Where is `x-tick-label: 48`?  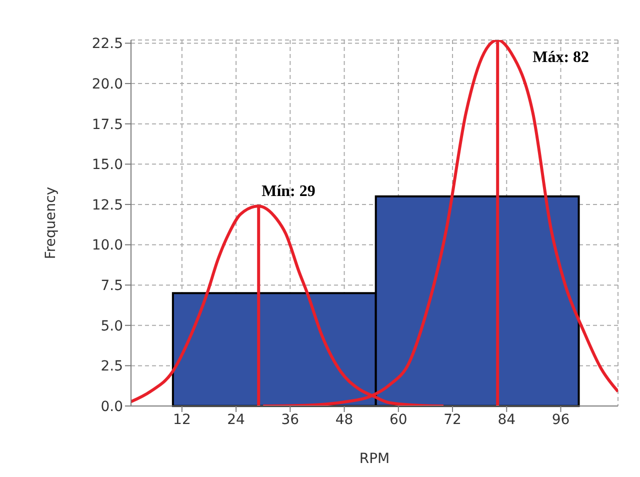
x-tick-label: 48 is located at coordinates (344, 420).